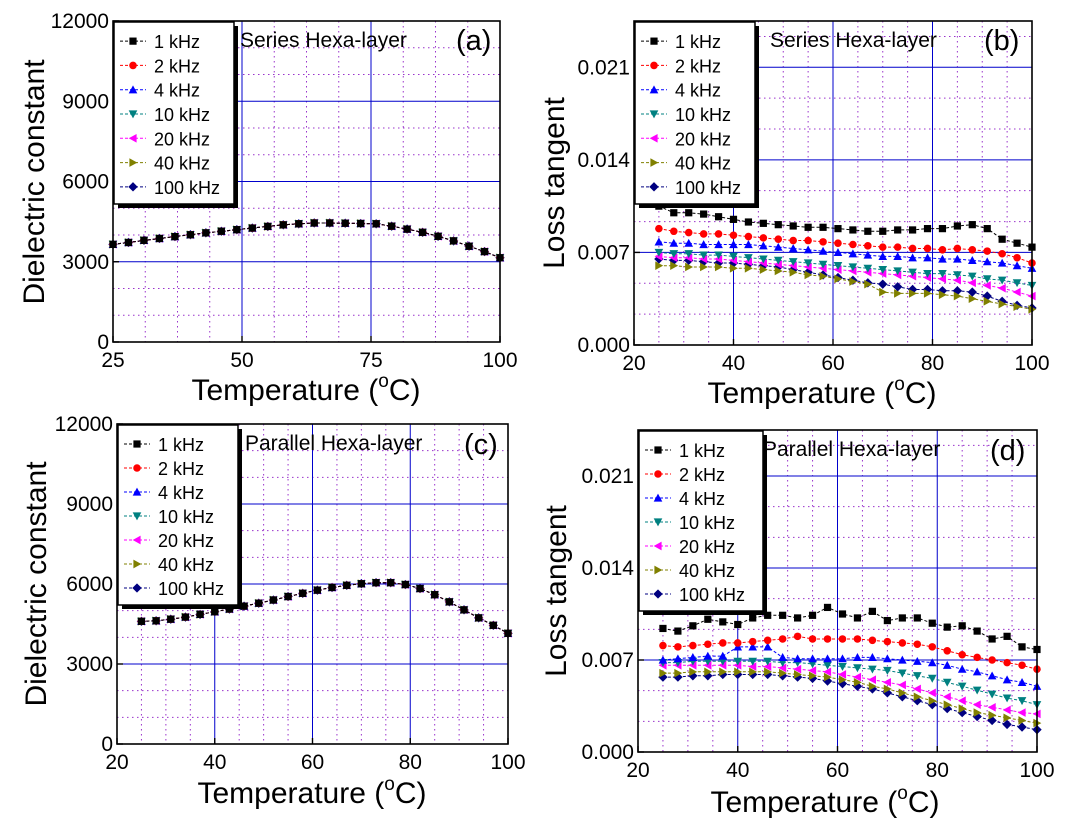 The width and height of the screenshot is (1073, 826). I want to click on series-10-khz, so click(850, 683).